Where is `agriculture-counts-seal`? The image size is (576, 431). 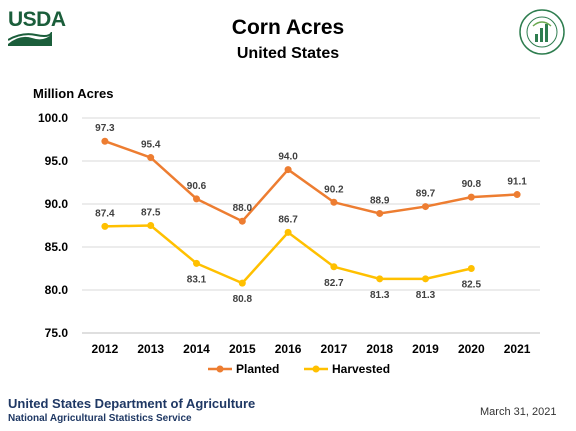
agriculture-counts-seal is located at coordinates (542, 32).